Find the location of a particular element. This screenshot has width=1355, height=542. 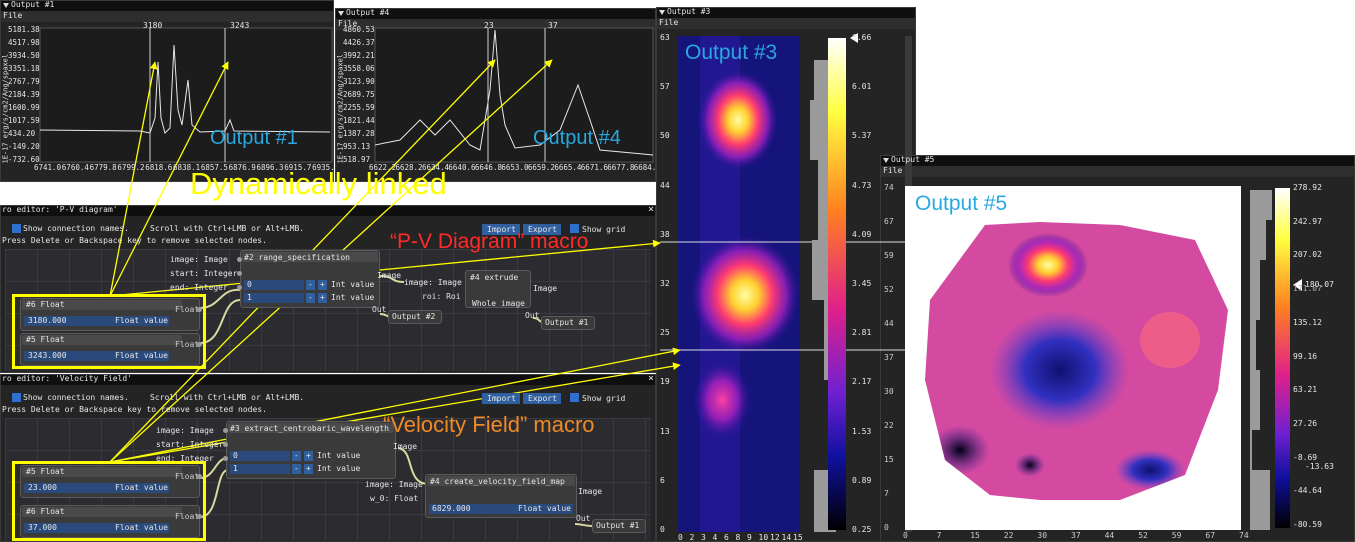

spectrum is located at coordinates (514, 92).